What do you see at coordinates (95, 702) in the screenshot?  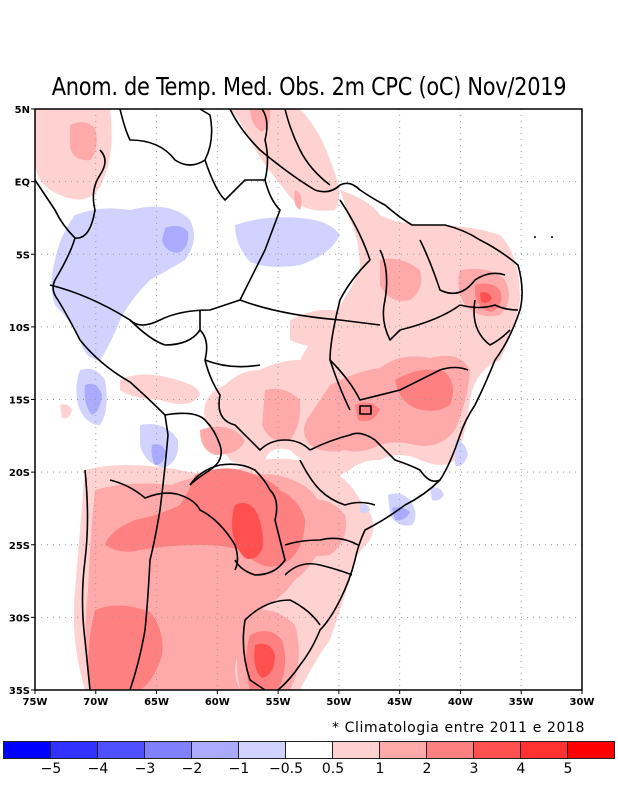 I see `lon-tick-label: 70W` at bounding box center [95, 702].